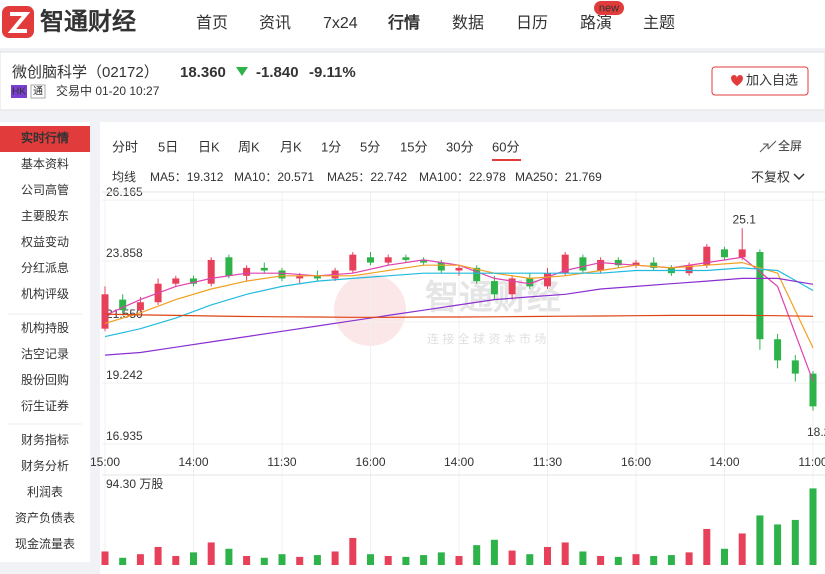 The height and width of the screenshot is (574, 825). Describe the element at coordinates (45, 518) in the screenshot. I see `sidebar-item: 资产负债表` at that location.